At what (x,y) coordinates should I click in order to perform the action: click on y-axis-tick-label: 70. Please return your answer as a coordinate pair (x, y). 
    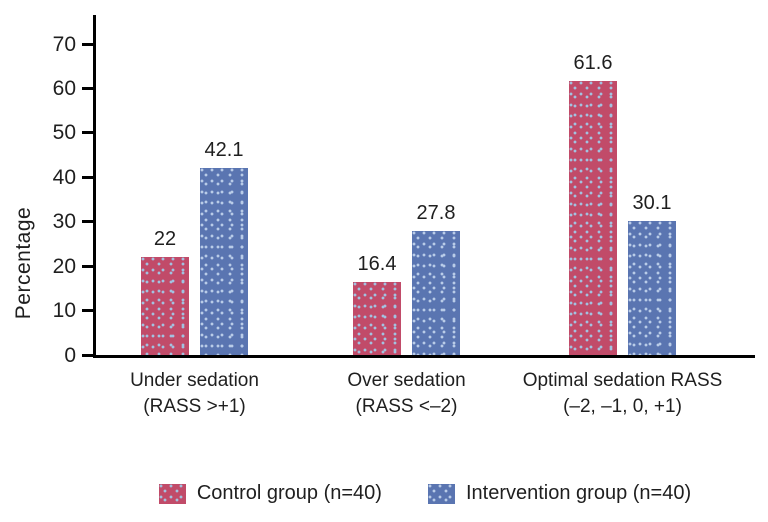
    Looking at the image, I should click on (64, 44).